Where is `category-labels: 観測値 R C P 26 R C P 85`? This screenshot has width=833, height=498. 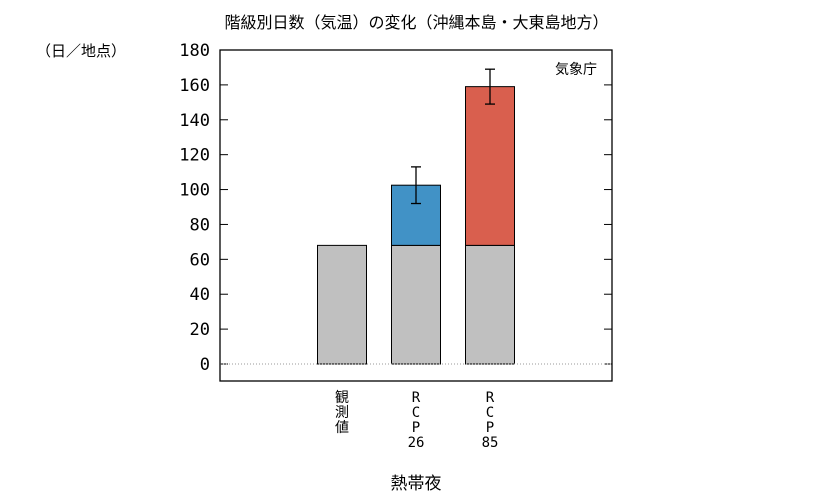
category-labels: 観測値 R C P 26 R C P 85 is located at coordinates (416, 420).